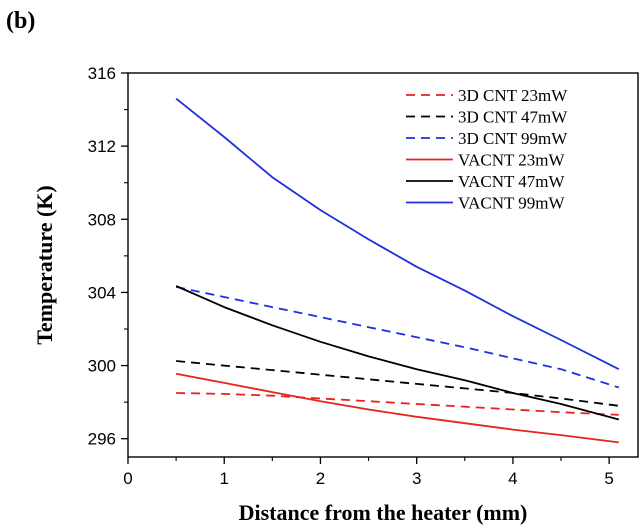 The height and width of the screenshot is (532, 642). I want to click on x-tick-label: 4, so click(512, 478).